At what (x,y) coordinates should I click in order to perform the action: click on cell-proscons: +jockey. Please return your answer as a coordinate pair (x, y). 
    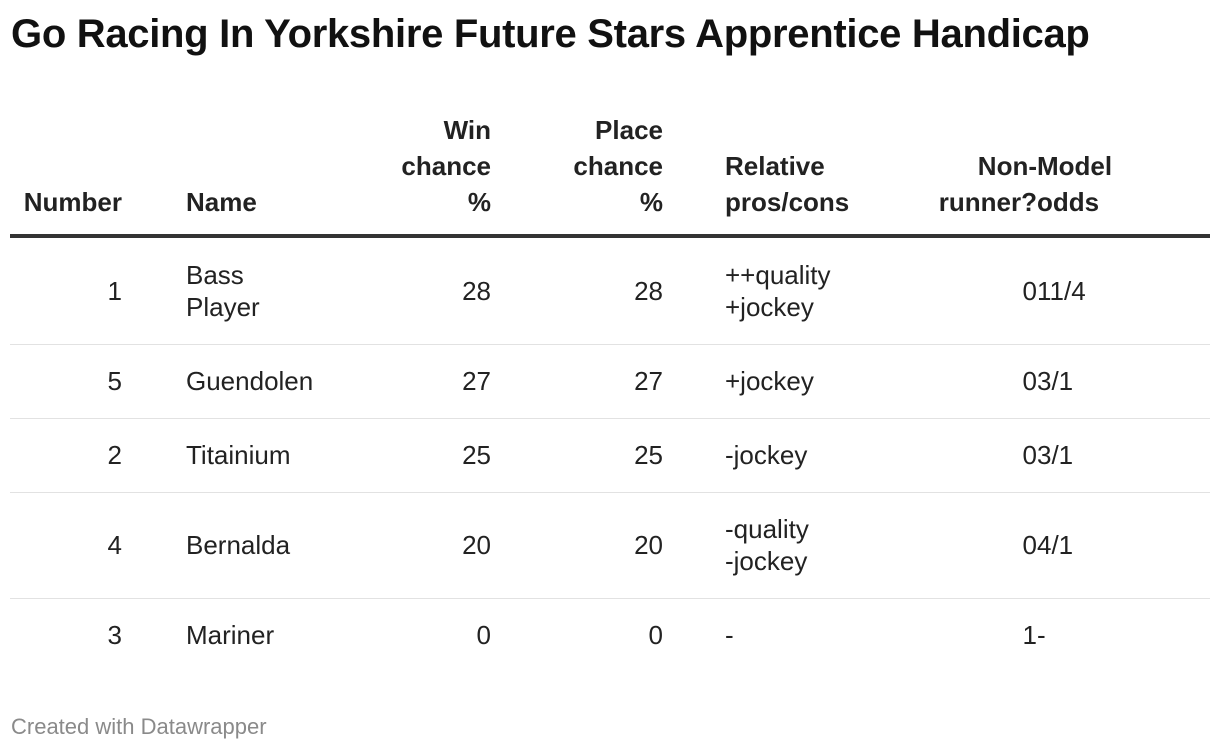
    Looking at the image, I should click on (813, 381).